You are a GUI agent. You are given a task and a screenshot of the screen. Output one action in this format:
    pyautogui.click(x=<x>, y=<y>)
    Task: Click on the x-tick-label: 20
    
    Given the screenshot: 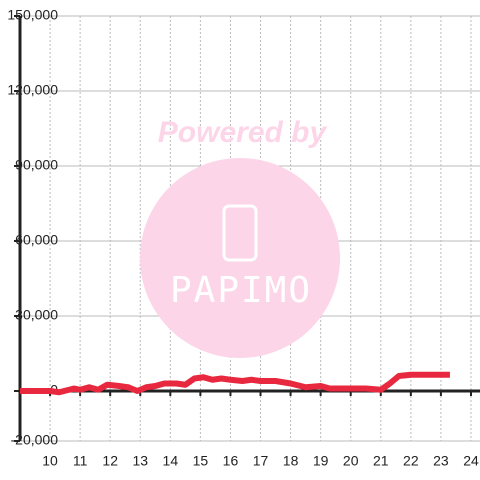 What is the action you would take?
    pyautogui.click(x=351, y=461)
    